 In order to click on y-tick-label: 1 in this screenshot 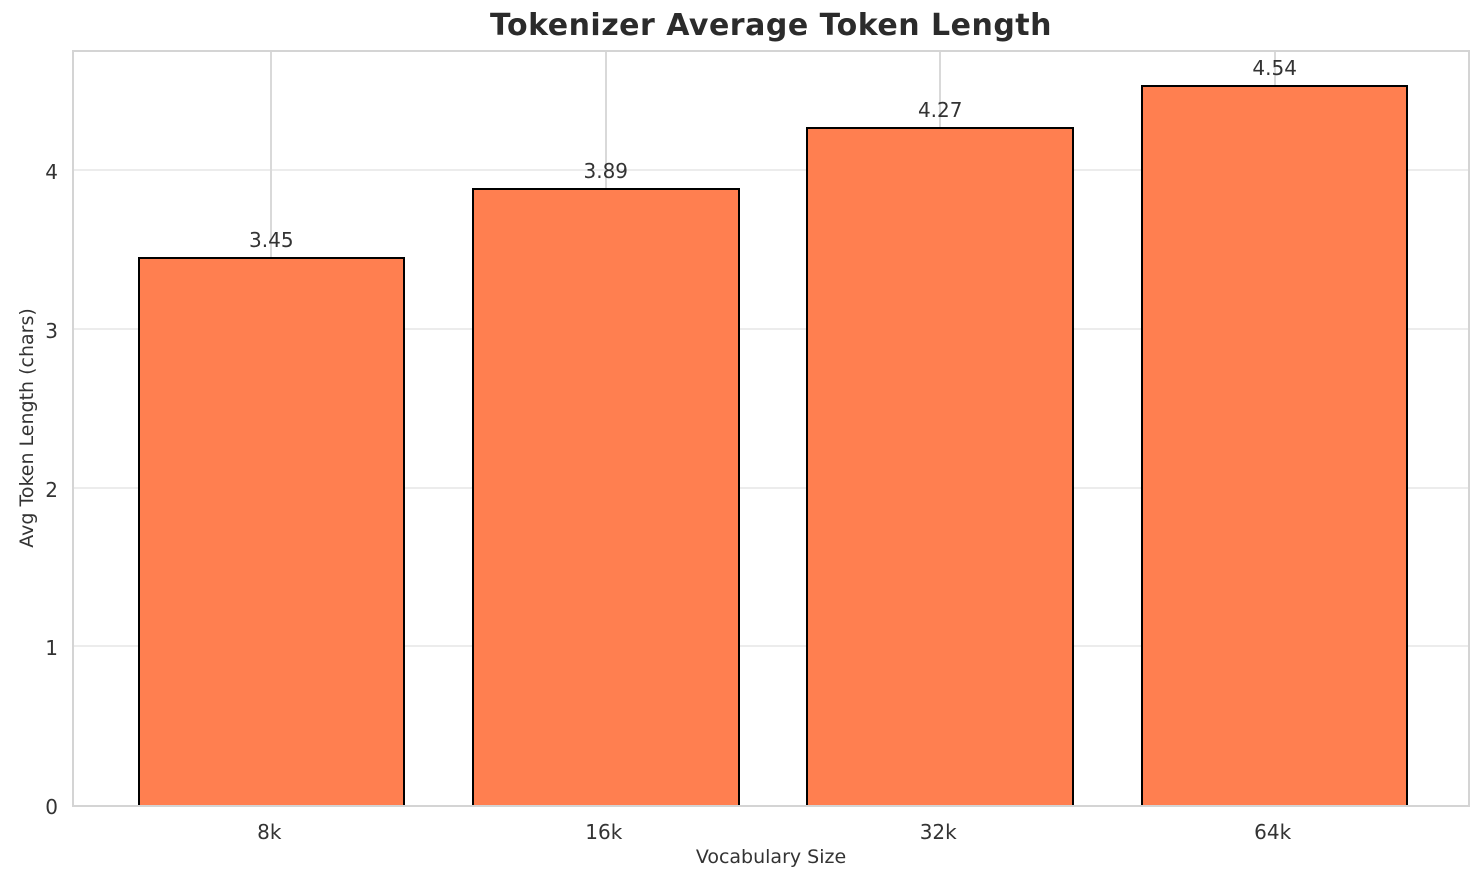, I will do `click(51, 648)`.